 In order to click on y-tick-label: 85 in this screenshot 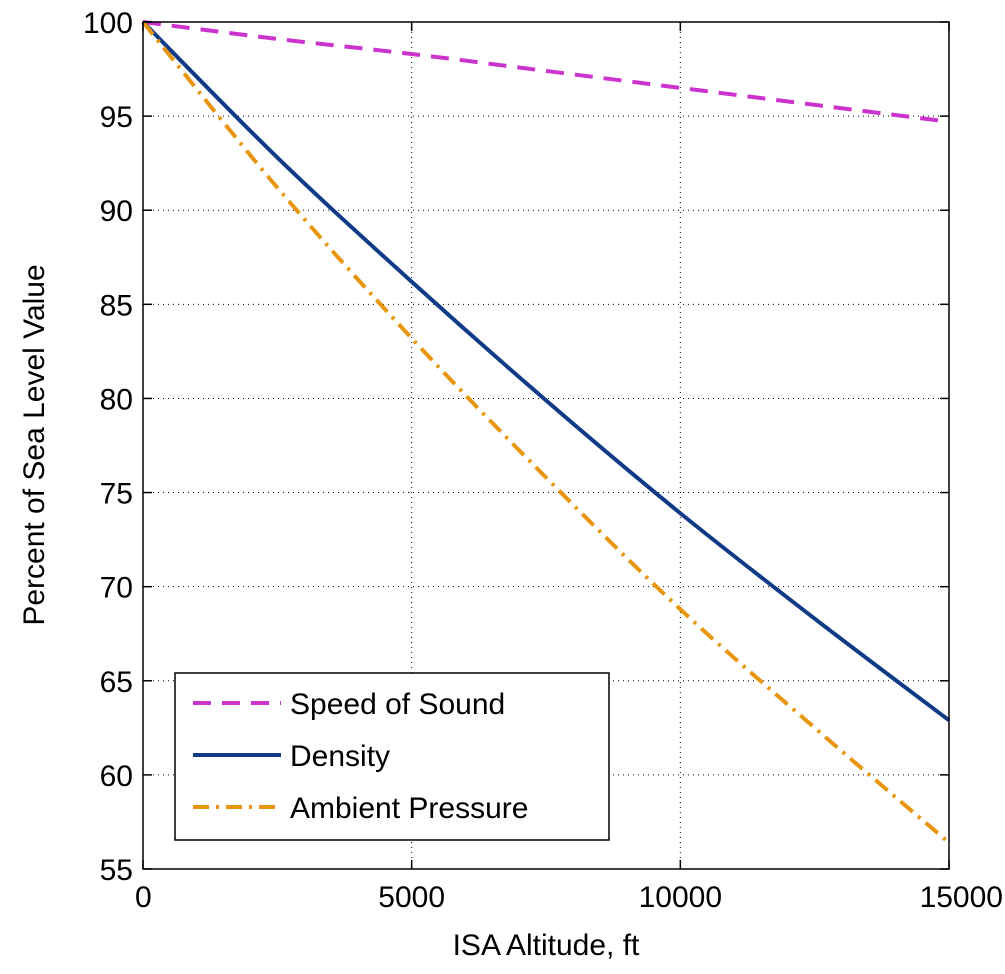, I will do `click(116, 305)`.